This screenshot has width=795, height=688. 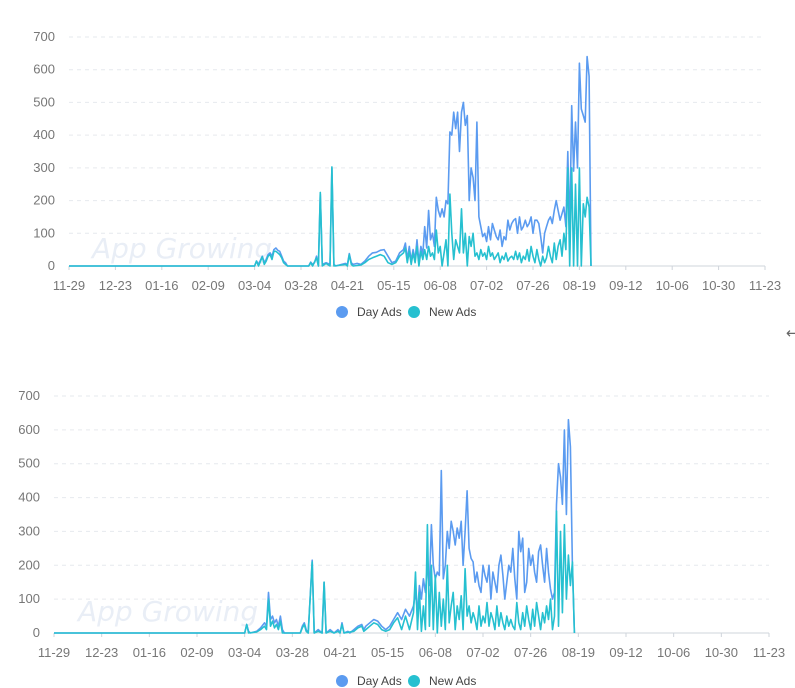 What do you see at coordinates (790, 333) in the screenshot?
I see `back-arrow-icon: ←` at bounding box center [790, 333].